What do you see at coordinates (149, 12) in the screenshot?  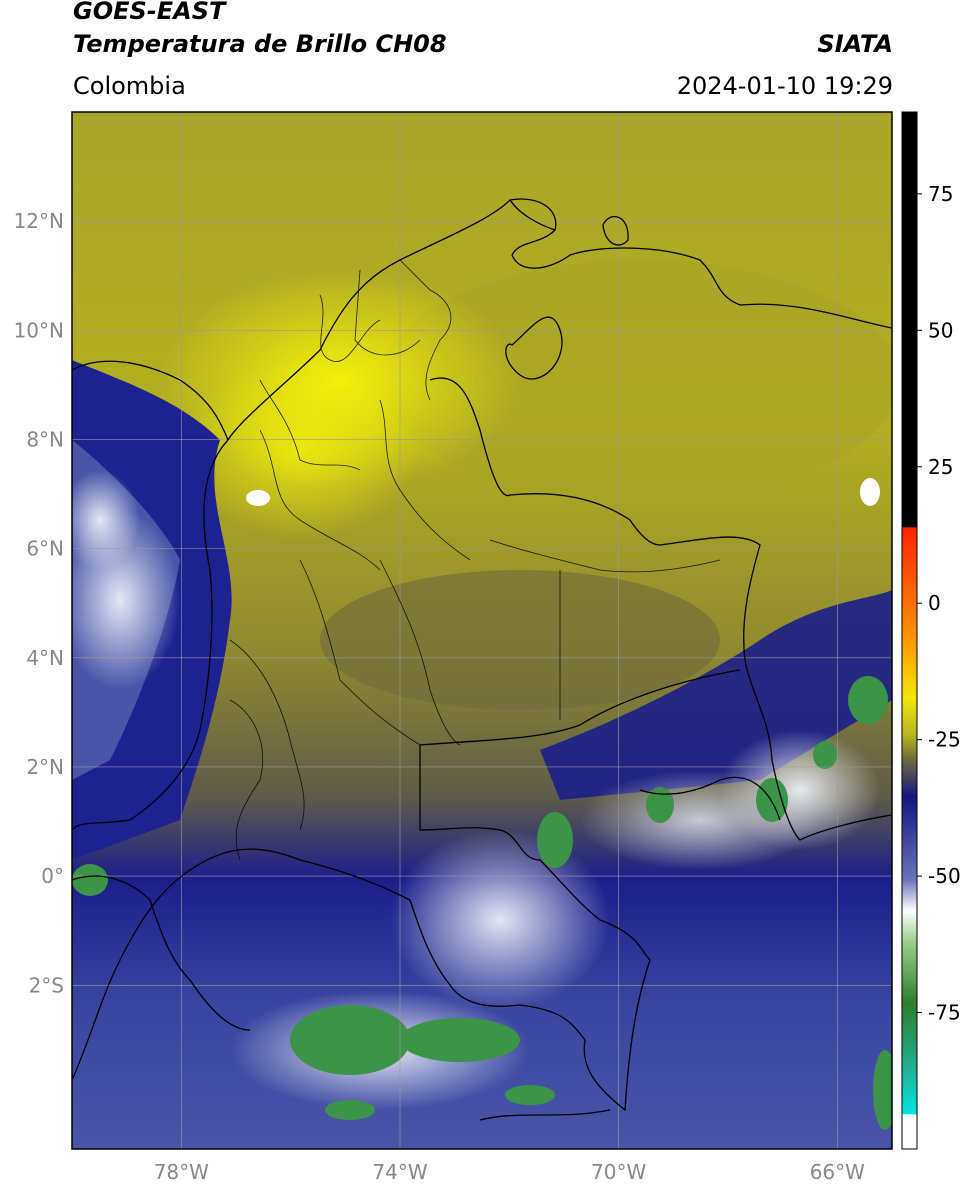 I see `title-line-1: GOES-EAST` at bounding box center [149, 12].